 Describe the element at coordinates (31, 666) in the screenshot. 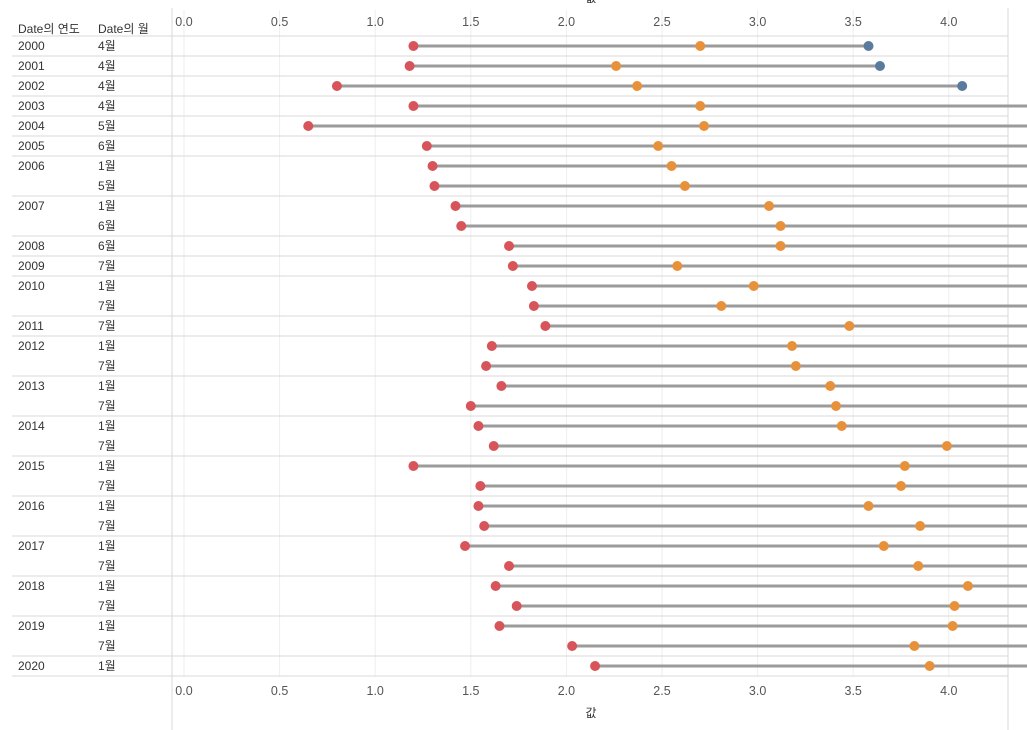

I see `row-year-label: 2020` at that location.